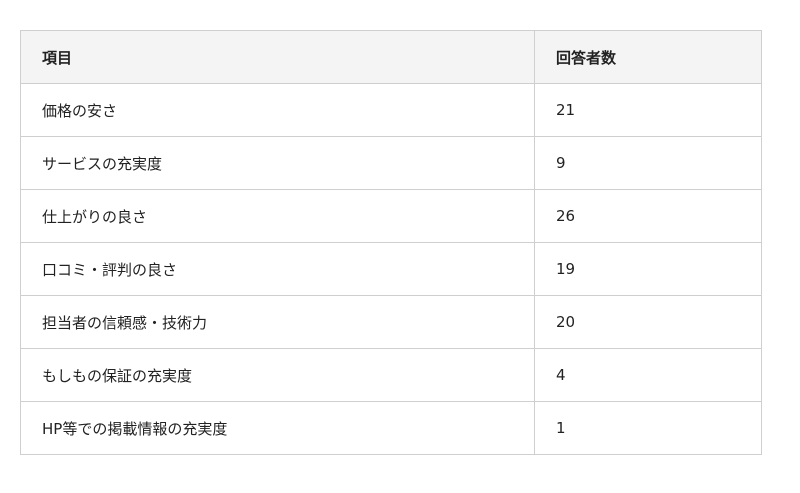 This screenshot has height=493, width=800. I want to click on table-row: 口コミ・評判の良さ 19, so click(391, 269).